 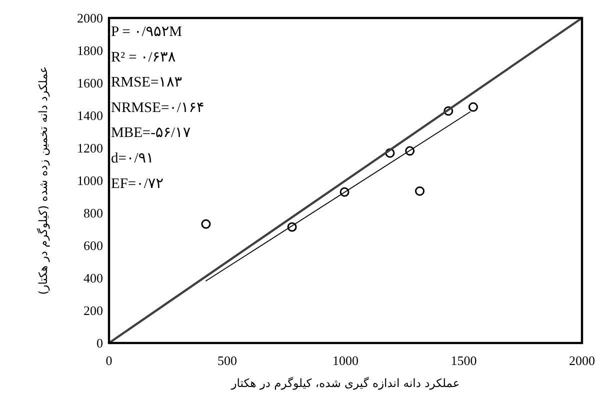 What do you see at coordinates (146, 32) in the screenshot?
I see `annotation: P = ۰/۹۵۲M` at bounding box center [146, 32].